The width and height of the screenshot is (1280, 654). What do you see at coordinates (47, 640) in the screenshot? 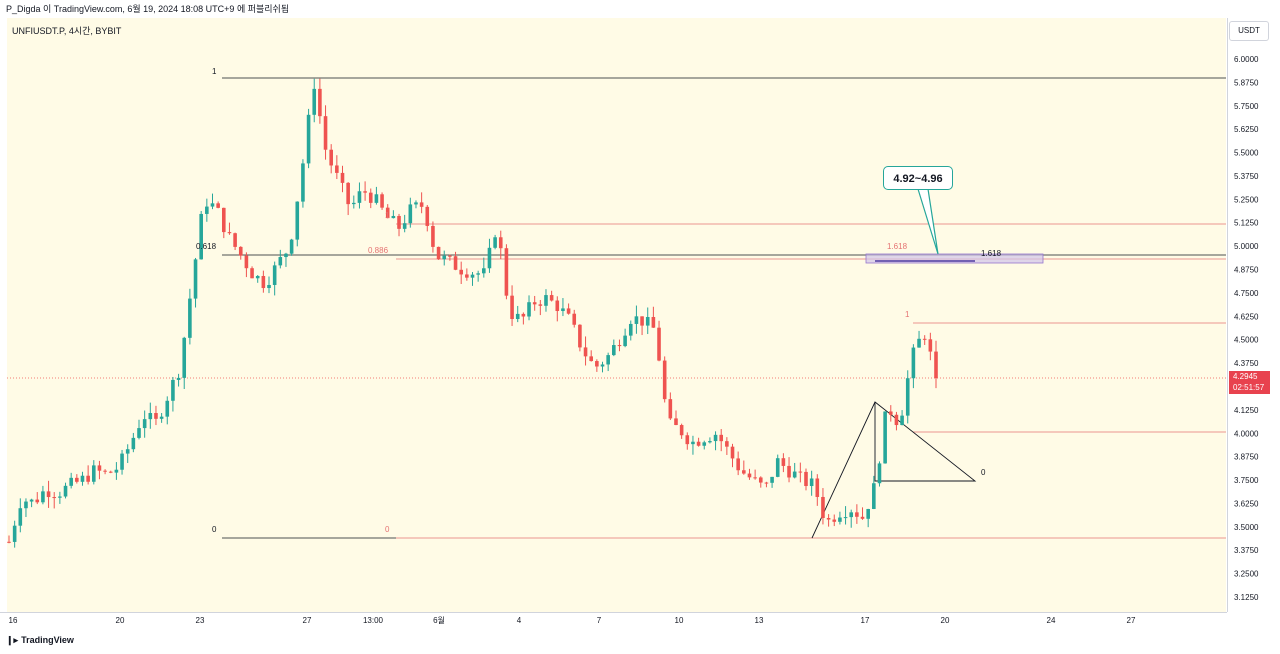
I see `tradingview-brand: TradingView` at bounding box center [47, 640].